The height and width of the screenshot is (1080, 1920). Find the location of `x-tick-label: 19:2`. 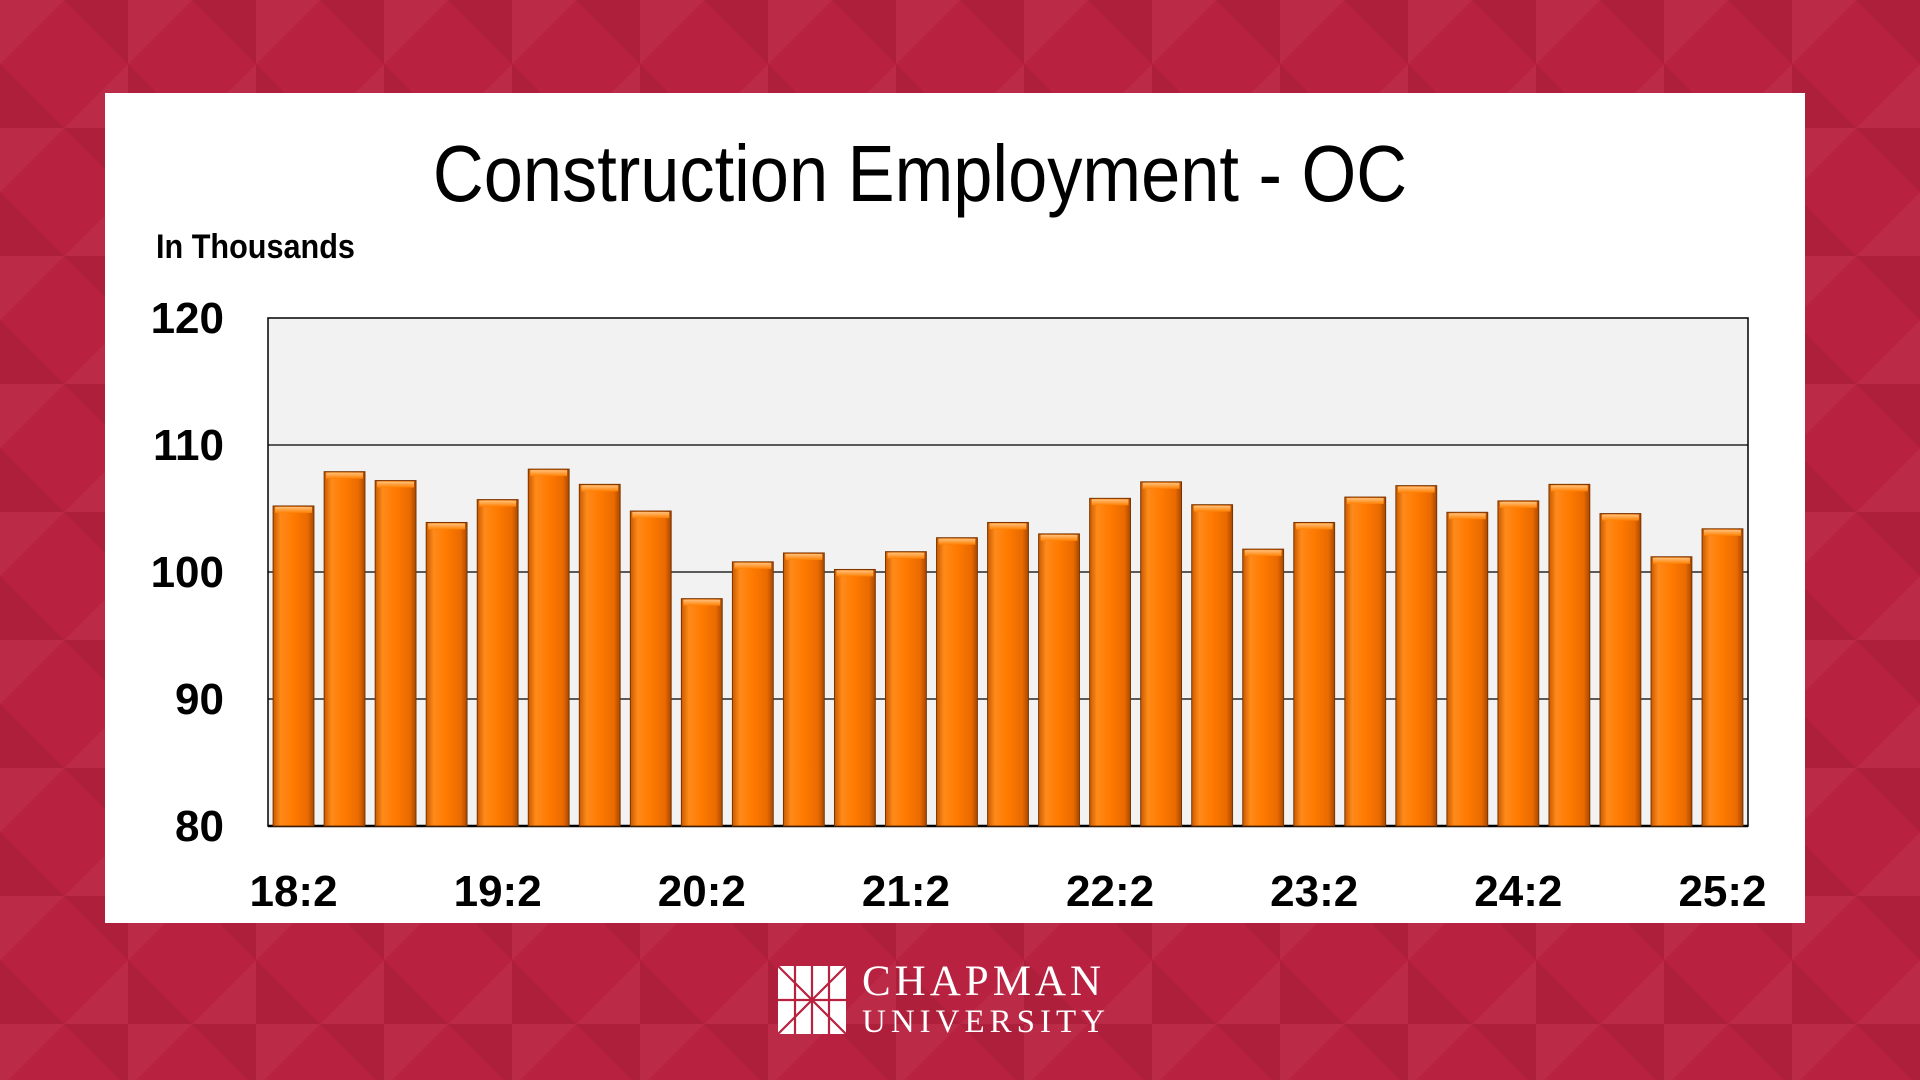

x-tick-label: 19:2 is located at coordinates (498, 891).